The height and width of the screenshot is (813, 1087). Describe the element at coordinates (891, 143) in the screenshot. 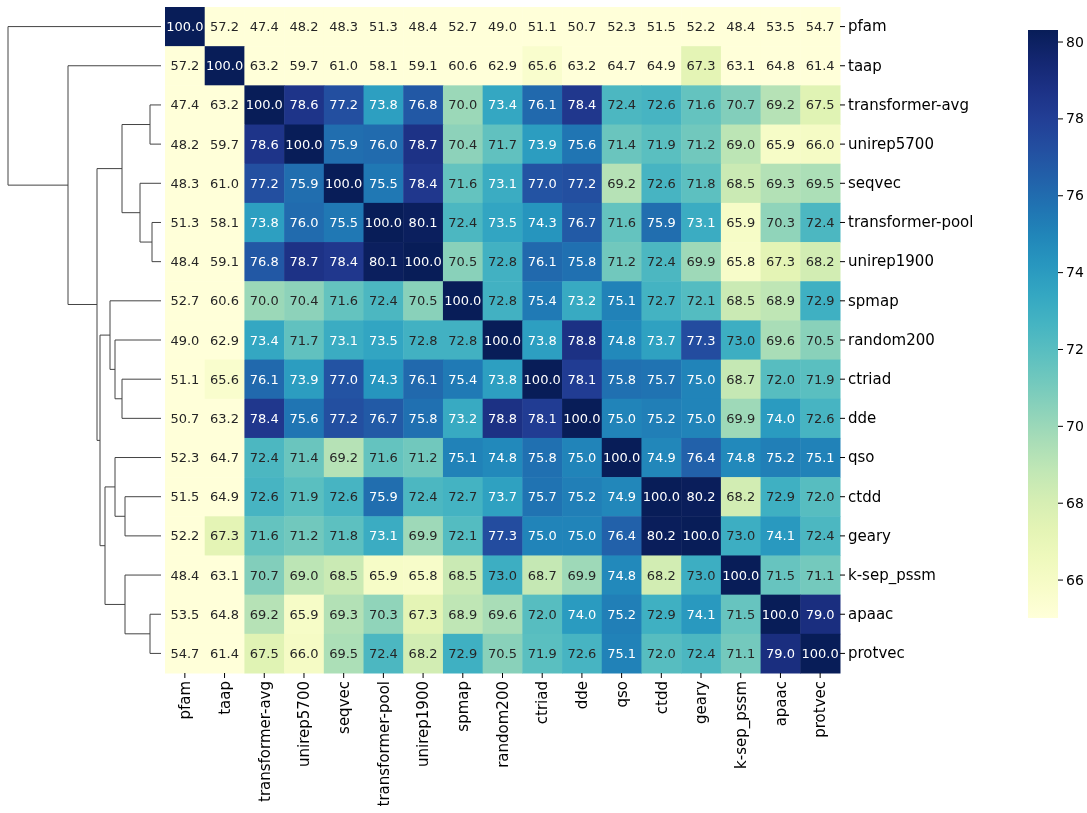

I see `y-tick-label: unirep5700` at that location.